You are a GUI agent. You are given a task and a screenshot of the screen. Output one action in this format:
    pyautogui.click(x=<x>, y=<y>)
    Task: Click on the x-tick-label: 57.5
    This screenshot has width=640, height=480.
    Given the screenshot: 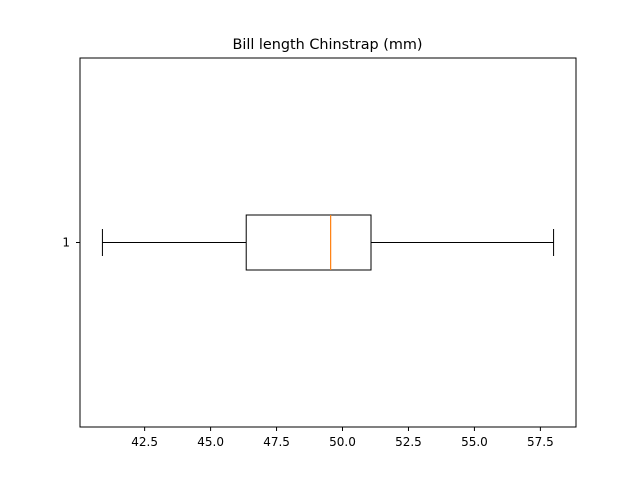 What is the action you would take?
    pyautogui.click(x=540, y=442)
    